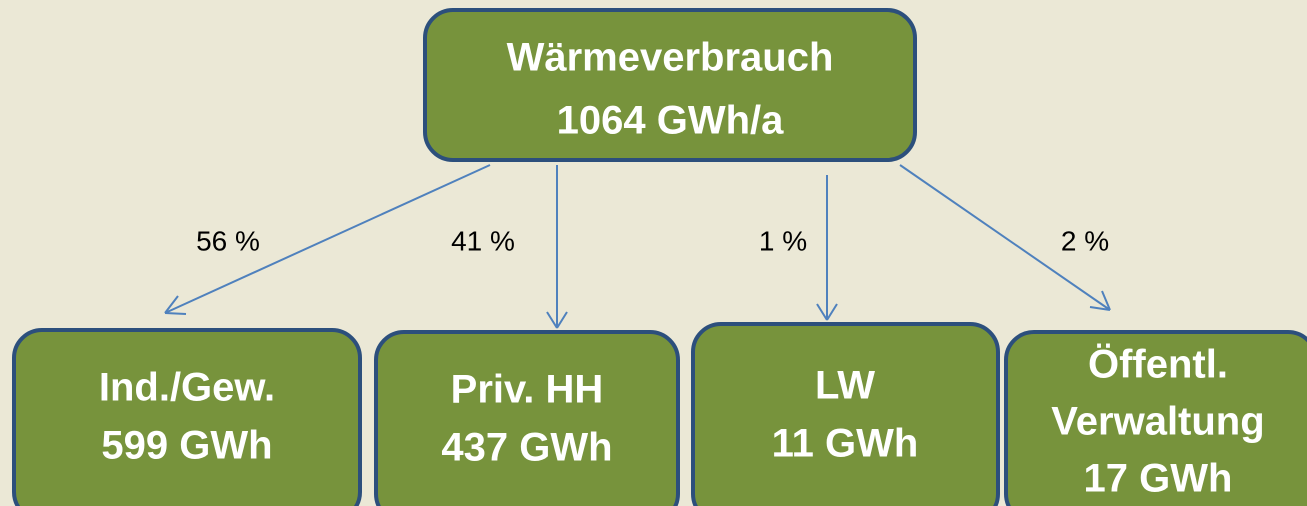 The height and width of the screenshot is (506, 1307). I want to click on node-label: Öffentl., so click(1158, 364).